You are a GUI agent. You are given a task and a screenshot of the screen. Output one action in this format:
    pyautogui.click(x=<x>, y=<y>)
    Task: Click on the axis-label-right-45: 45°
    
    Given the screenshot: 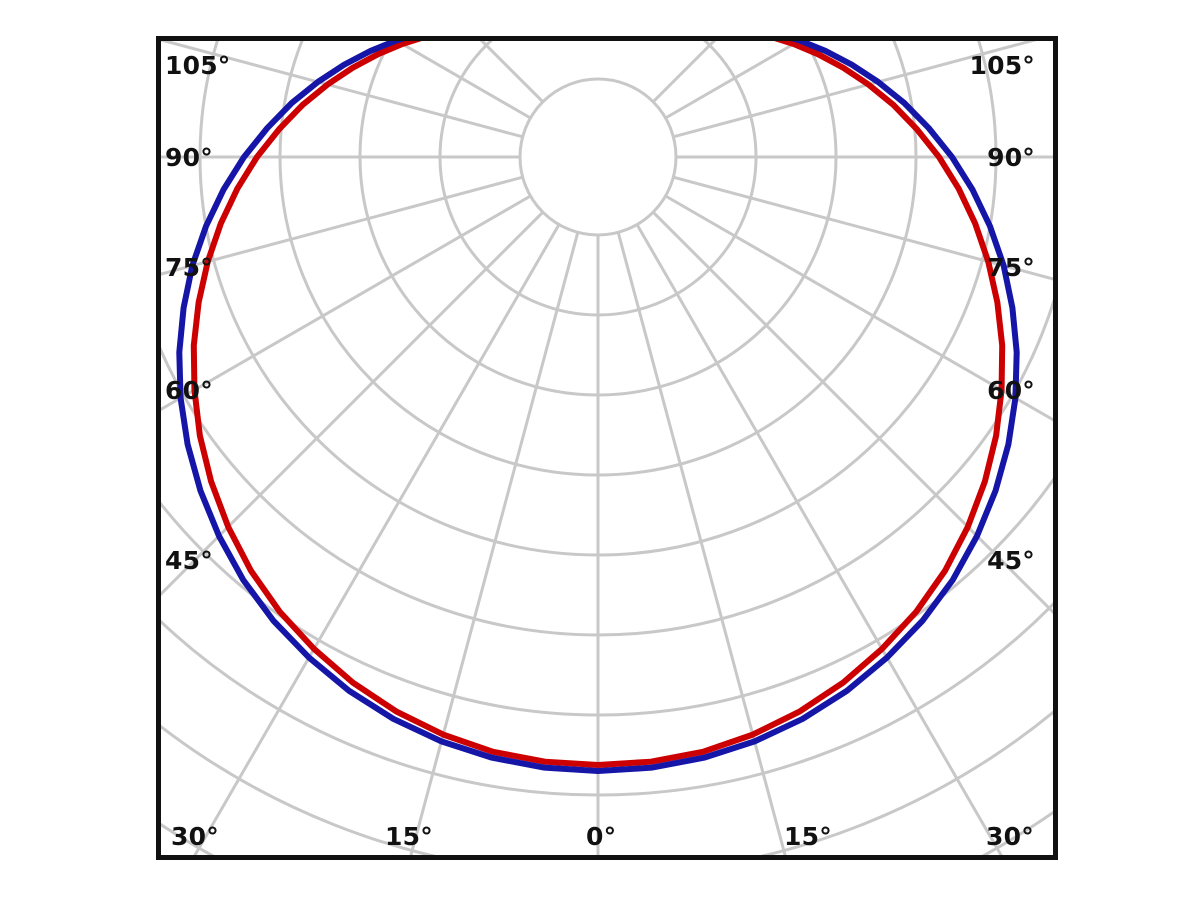 What is the action you would take?
    pyautogui.click(x=1011, y=560)
    